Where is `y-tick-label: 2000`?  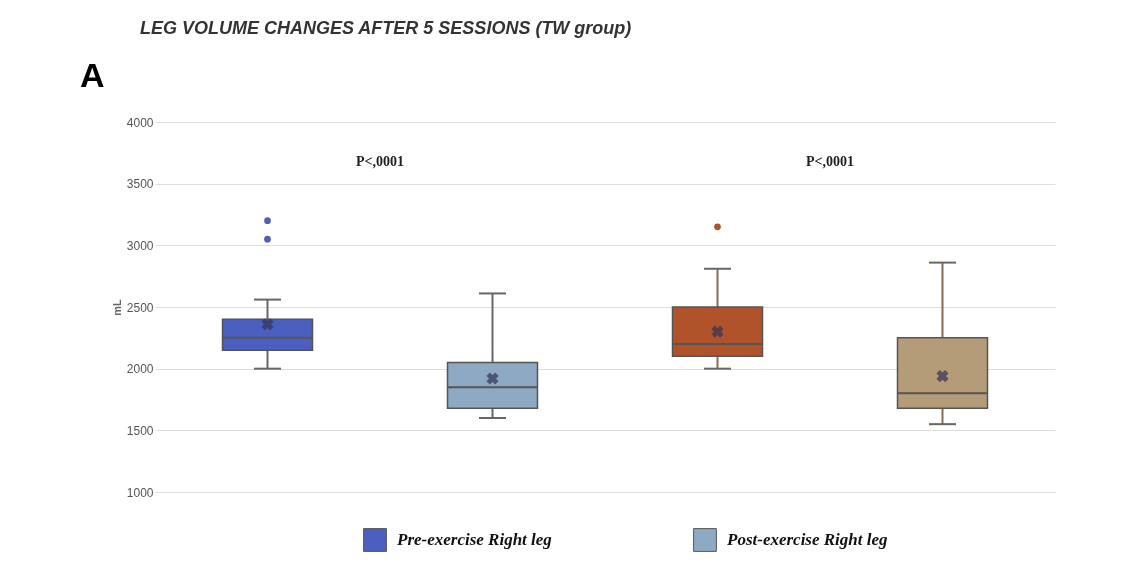
y-tick-label: 2000 is located at coordinates (140, 369).